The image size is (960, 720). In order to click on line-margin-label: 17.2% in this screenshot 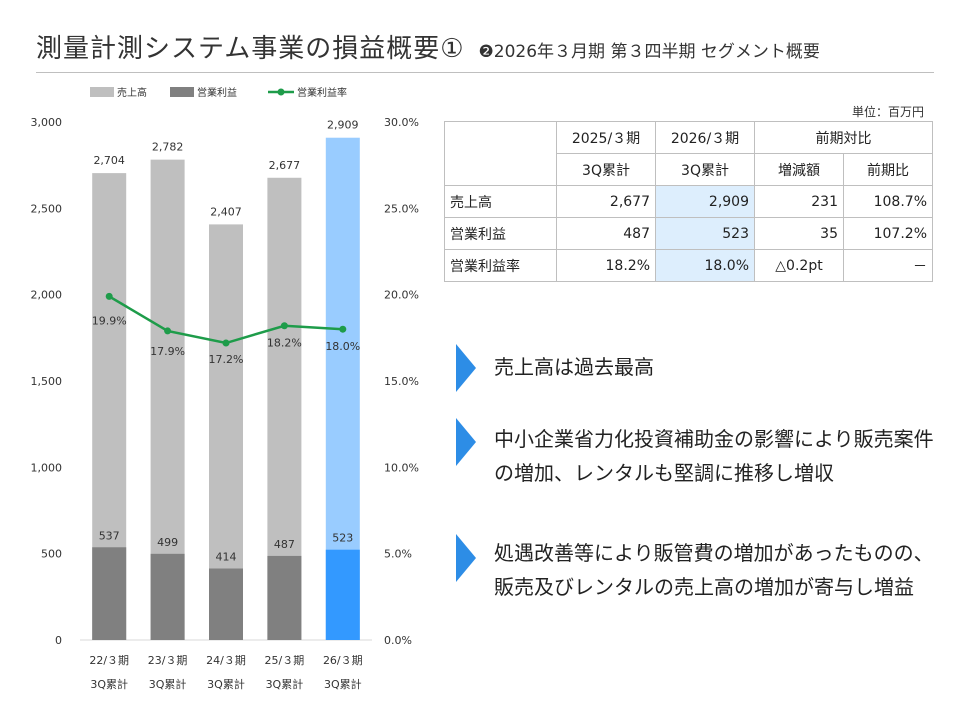, I will do `click(226, 359)`.